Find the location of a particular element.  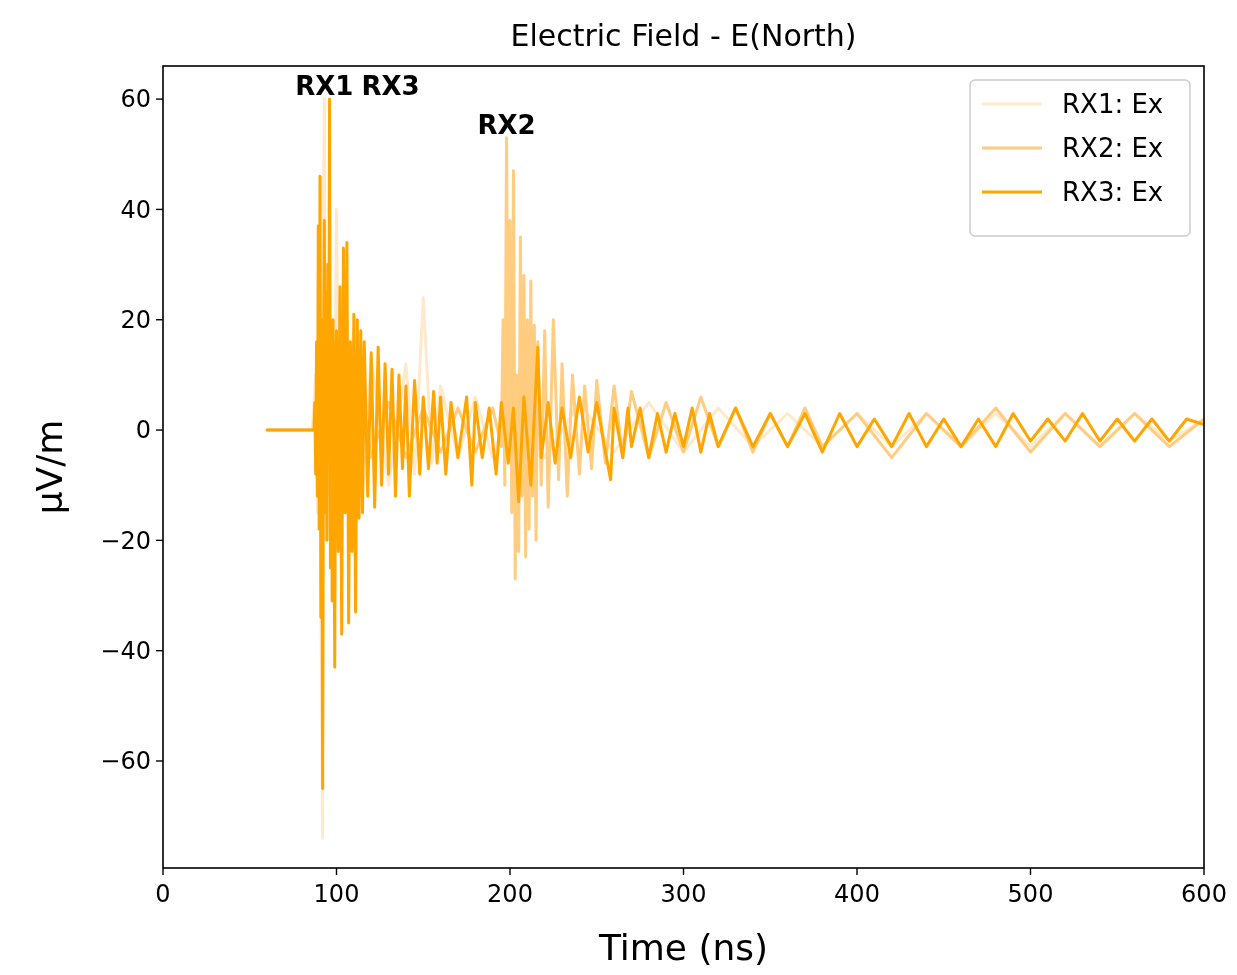

x-tick-label: 600 is located at coordinates (1204, 894).